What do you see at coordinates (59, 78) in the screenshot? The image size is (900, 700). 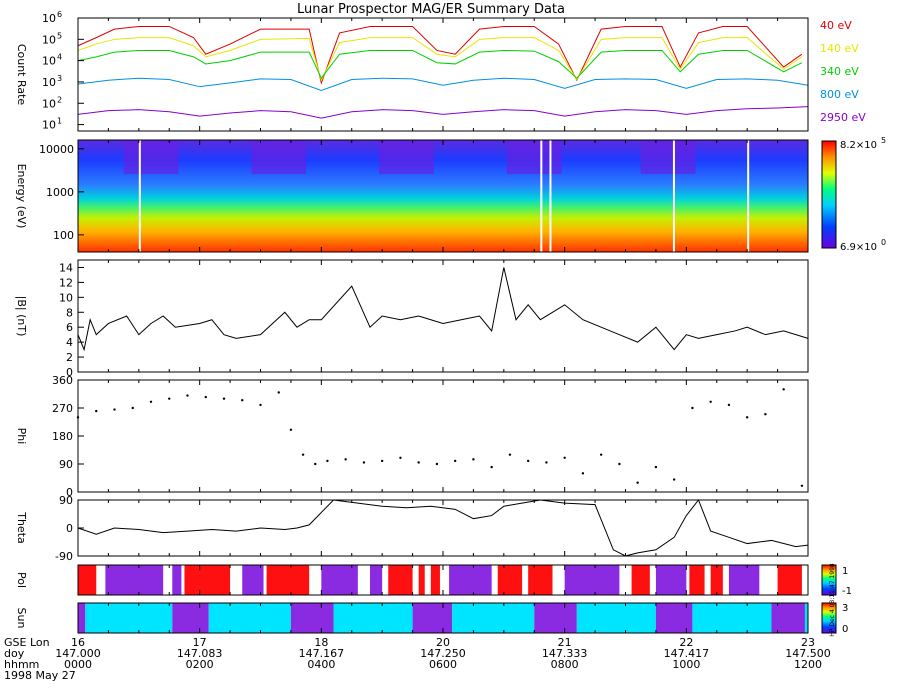 I see `count-ytick-exp: 3` at bounding box center [59, 78].